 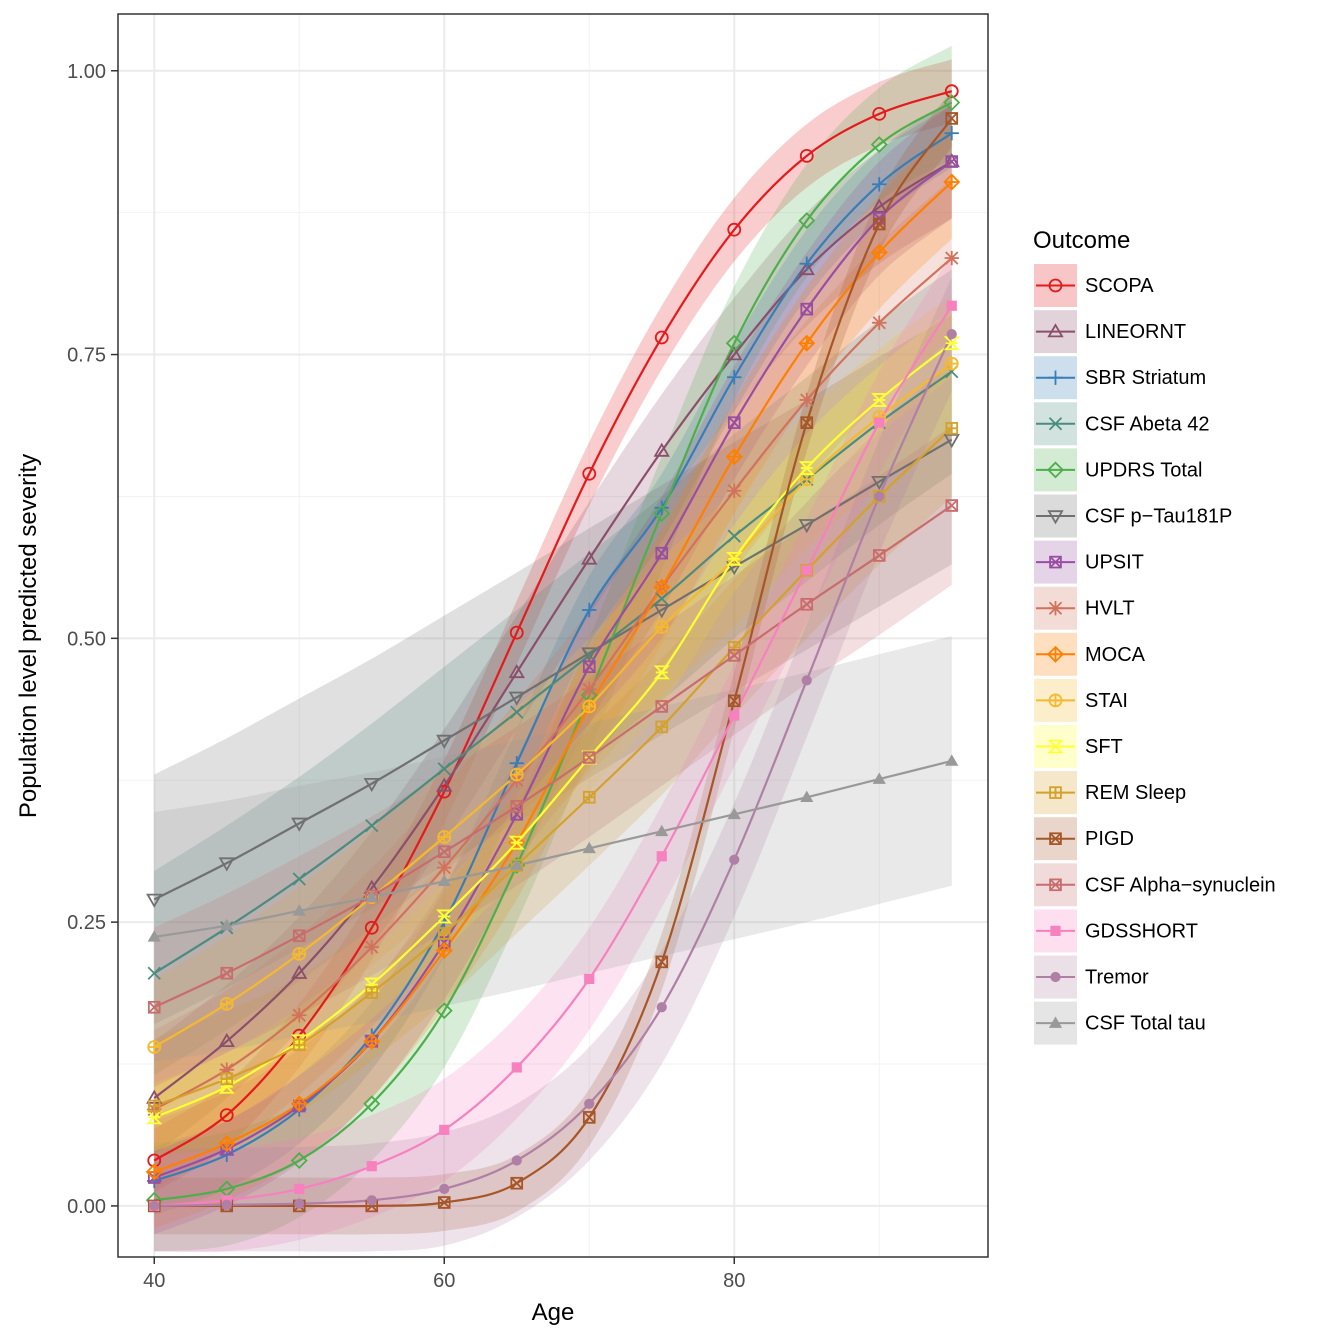 What do you see at coordinates (86, 923) in the screenshot?
I see `y-tick-label: 0.25` at bounding box center [86, 923].